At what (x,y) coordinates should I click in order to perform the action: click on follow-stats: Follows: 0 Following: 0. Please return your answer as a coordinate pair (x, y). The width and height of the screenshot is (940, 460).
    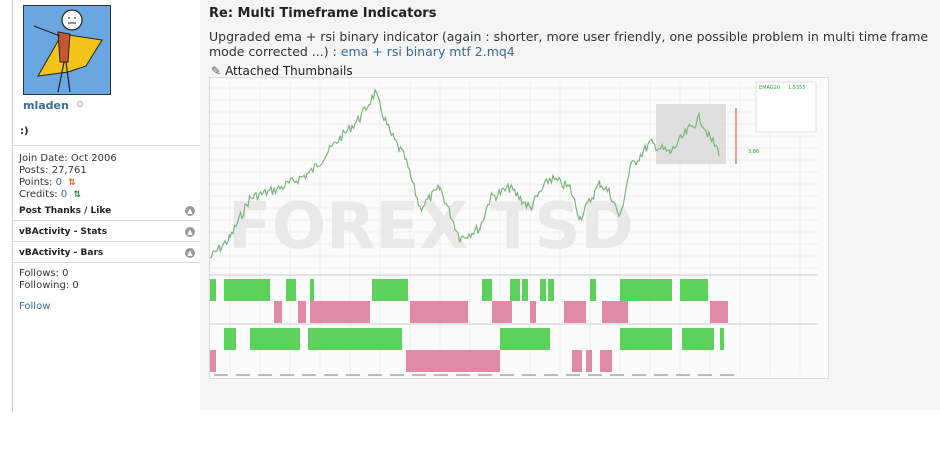
    Looking at the image, I should click on (49, 280).